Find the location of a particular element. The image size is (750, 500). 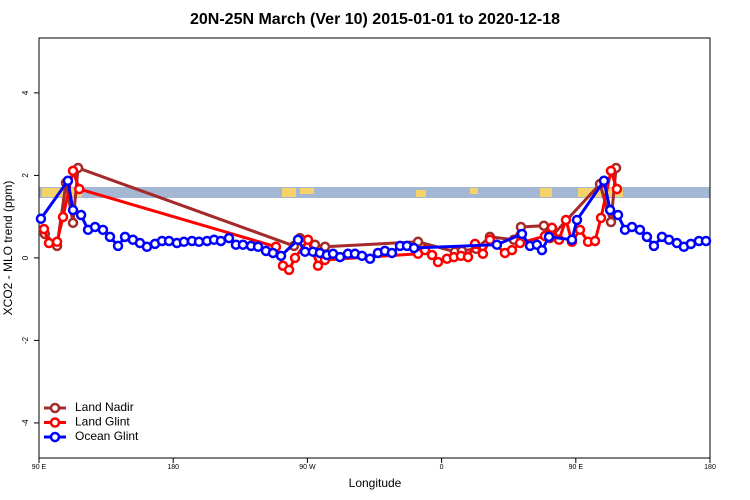

y-tick-label: -4 is located at coordinates (25, 423).